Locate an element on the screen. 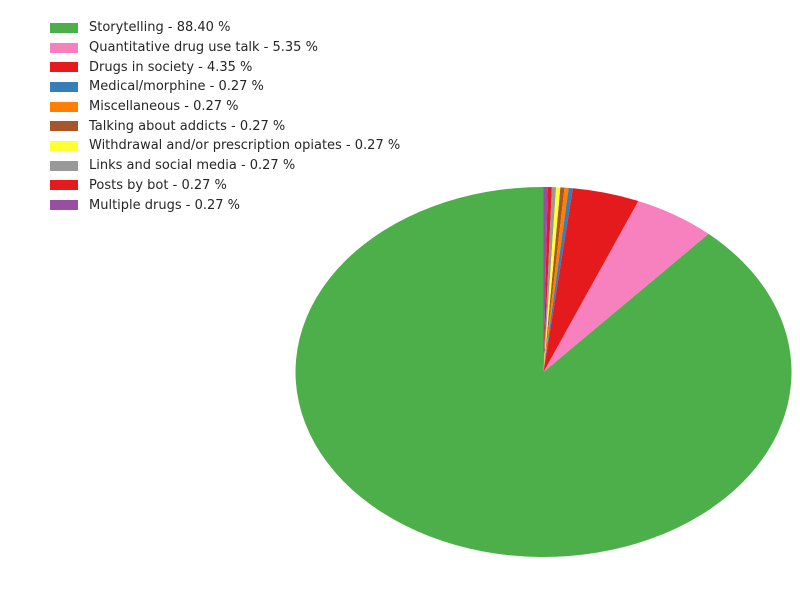 Image resolution: width=800 pixels, height=600 pixels. legend-label: Posts by bot - 0.27 % is located at coordinates (158, 185).